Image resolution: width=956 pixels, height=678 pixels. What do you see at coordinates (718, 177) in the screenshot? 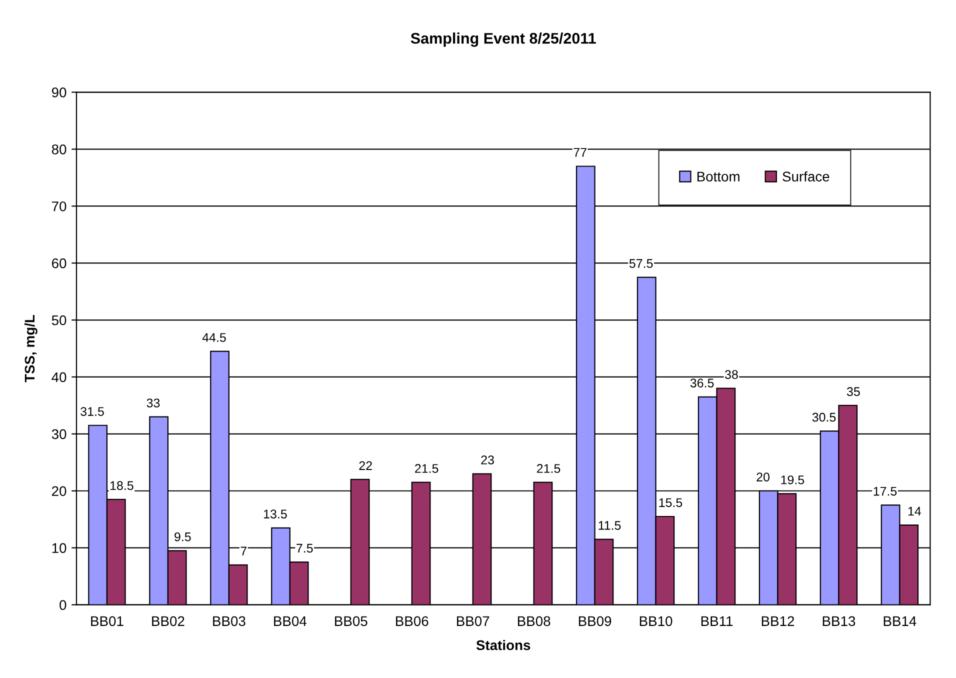
I see `legend-label: Bottom` at bounding box center [718, 177].